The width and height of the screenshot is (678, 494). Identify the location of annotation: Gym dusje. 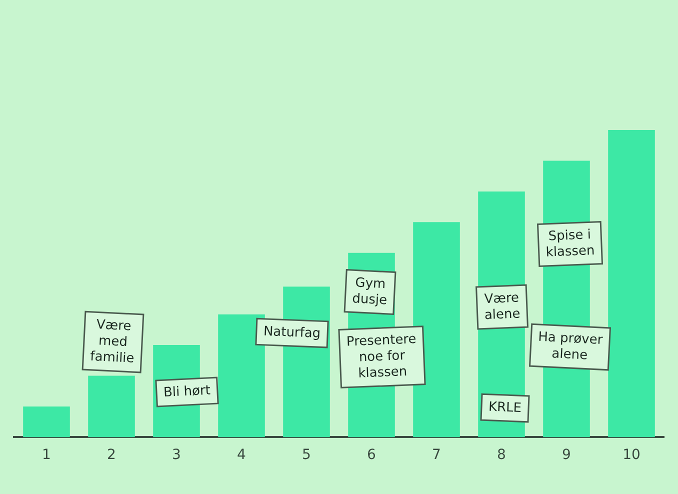
(370, 292).